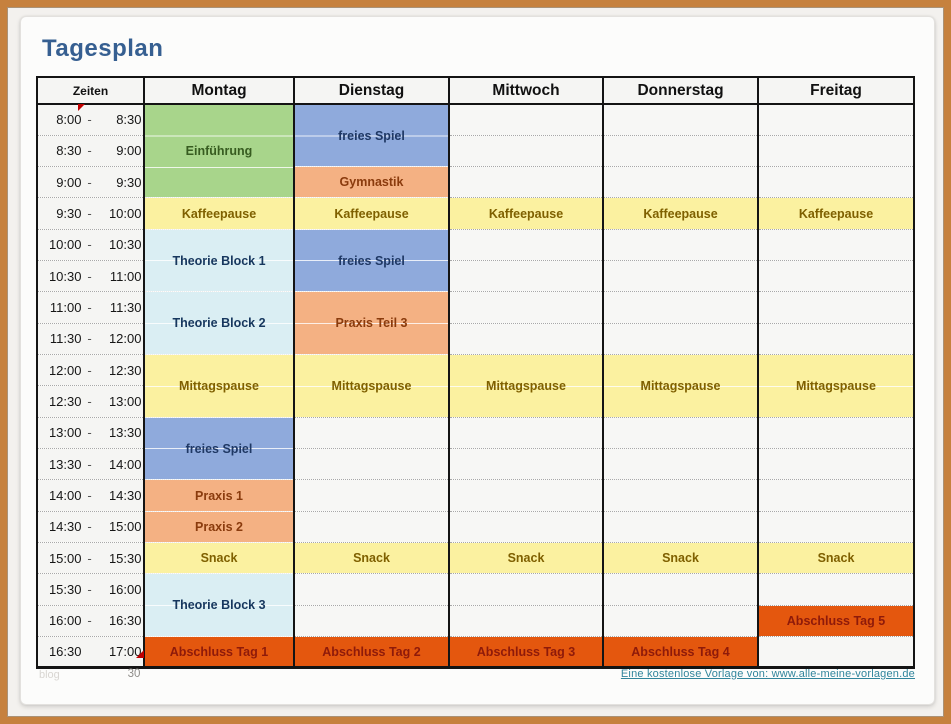  Describe the element at coordinates (836, 620) in the screenshot. I see `schedule-block-label: Abschluss Tag 5` at that location.